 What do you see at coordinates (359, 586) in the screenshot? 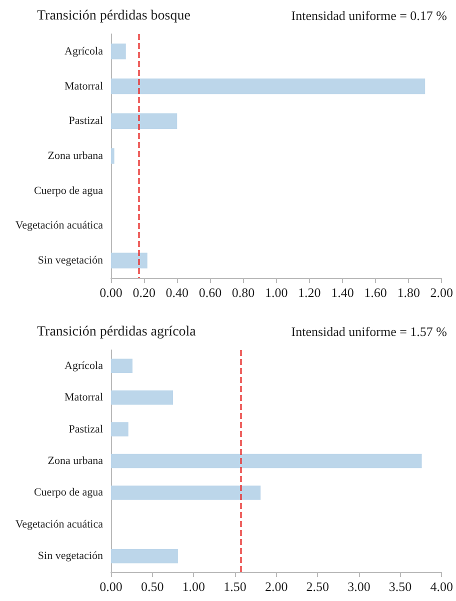
I see `x-tick-label: 3.00` at bounding box center [359, 586].